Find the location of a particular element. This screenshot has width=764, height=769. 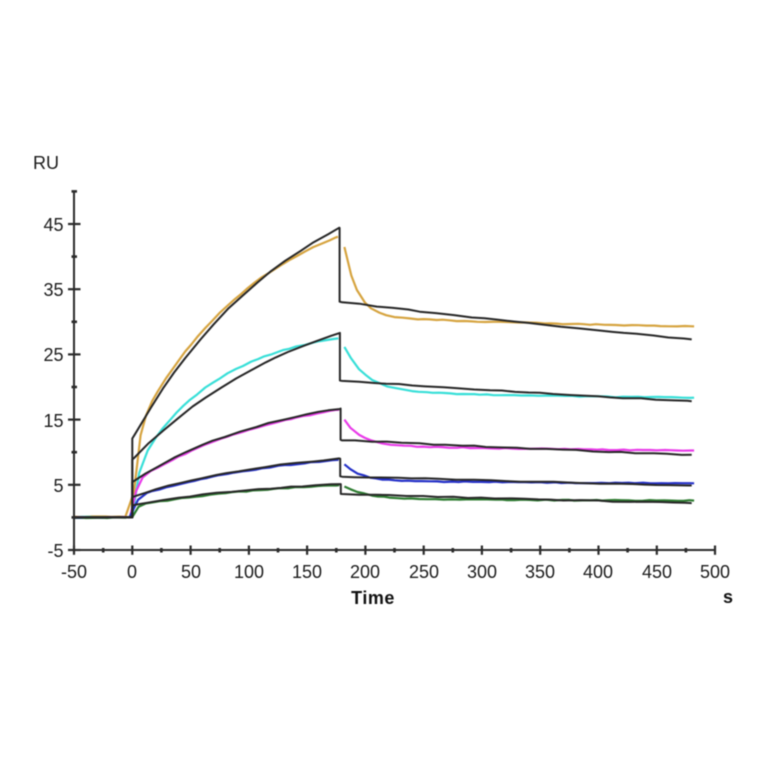

svg-text: 0 is located at coordinates (132, 572).